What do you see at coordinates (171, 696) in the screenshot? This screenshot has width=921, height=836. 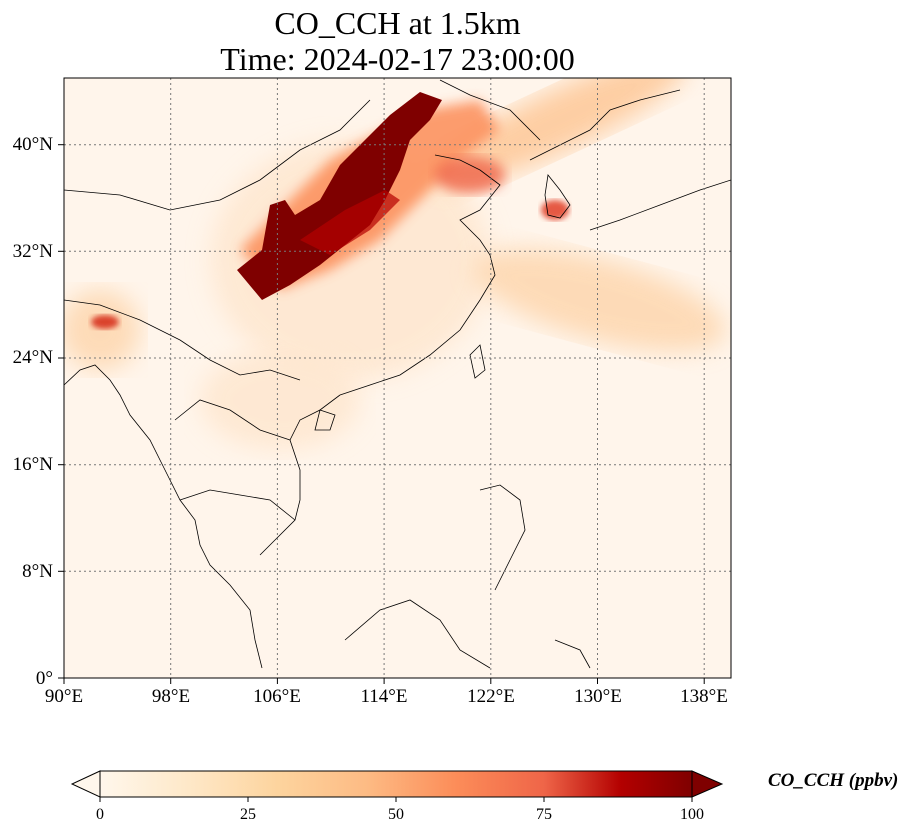 I see `x-tick-label: 98°E` at bounding box center [171, 696].